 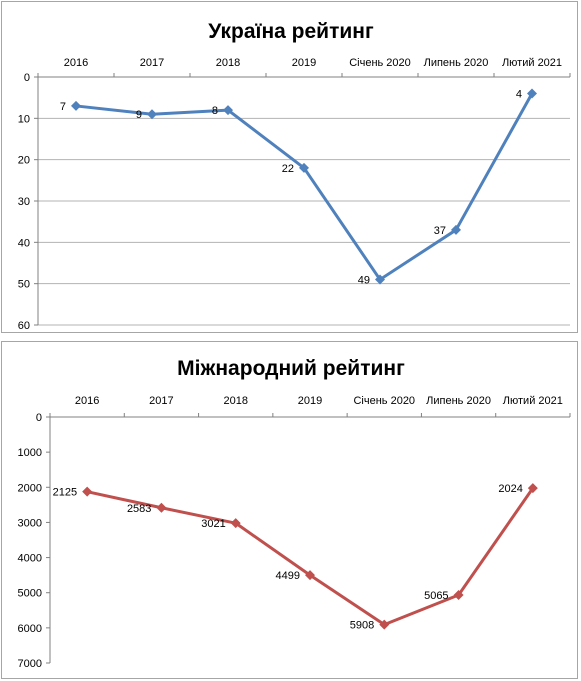 I want to click on data-label: 7, so click(x=63, y=107).